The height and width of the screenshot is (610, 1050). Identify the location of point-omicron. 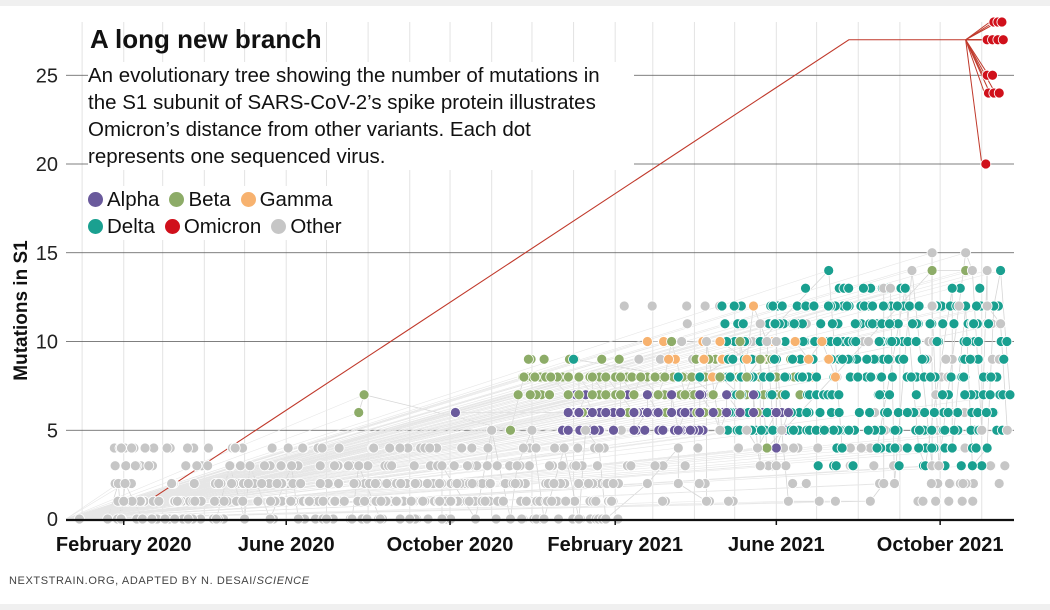
(992, 75).